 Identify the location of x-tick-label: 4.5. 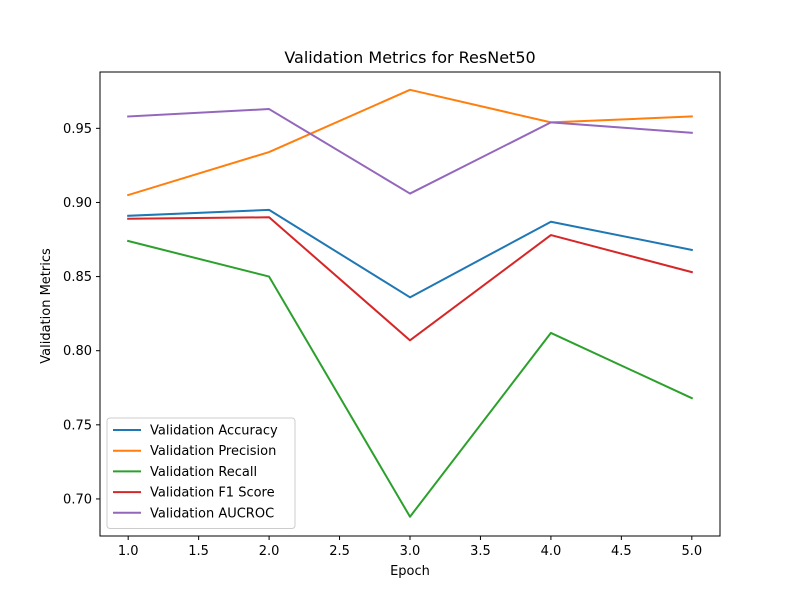
(621, 551).